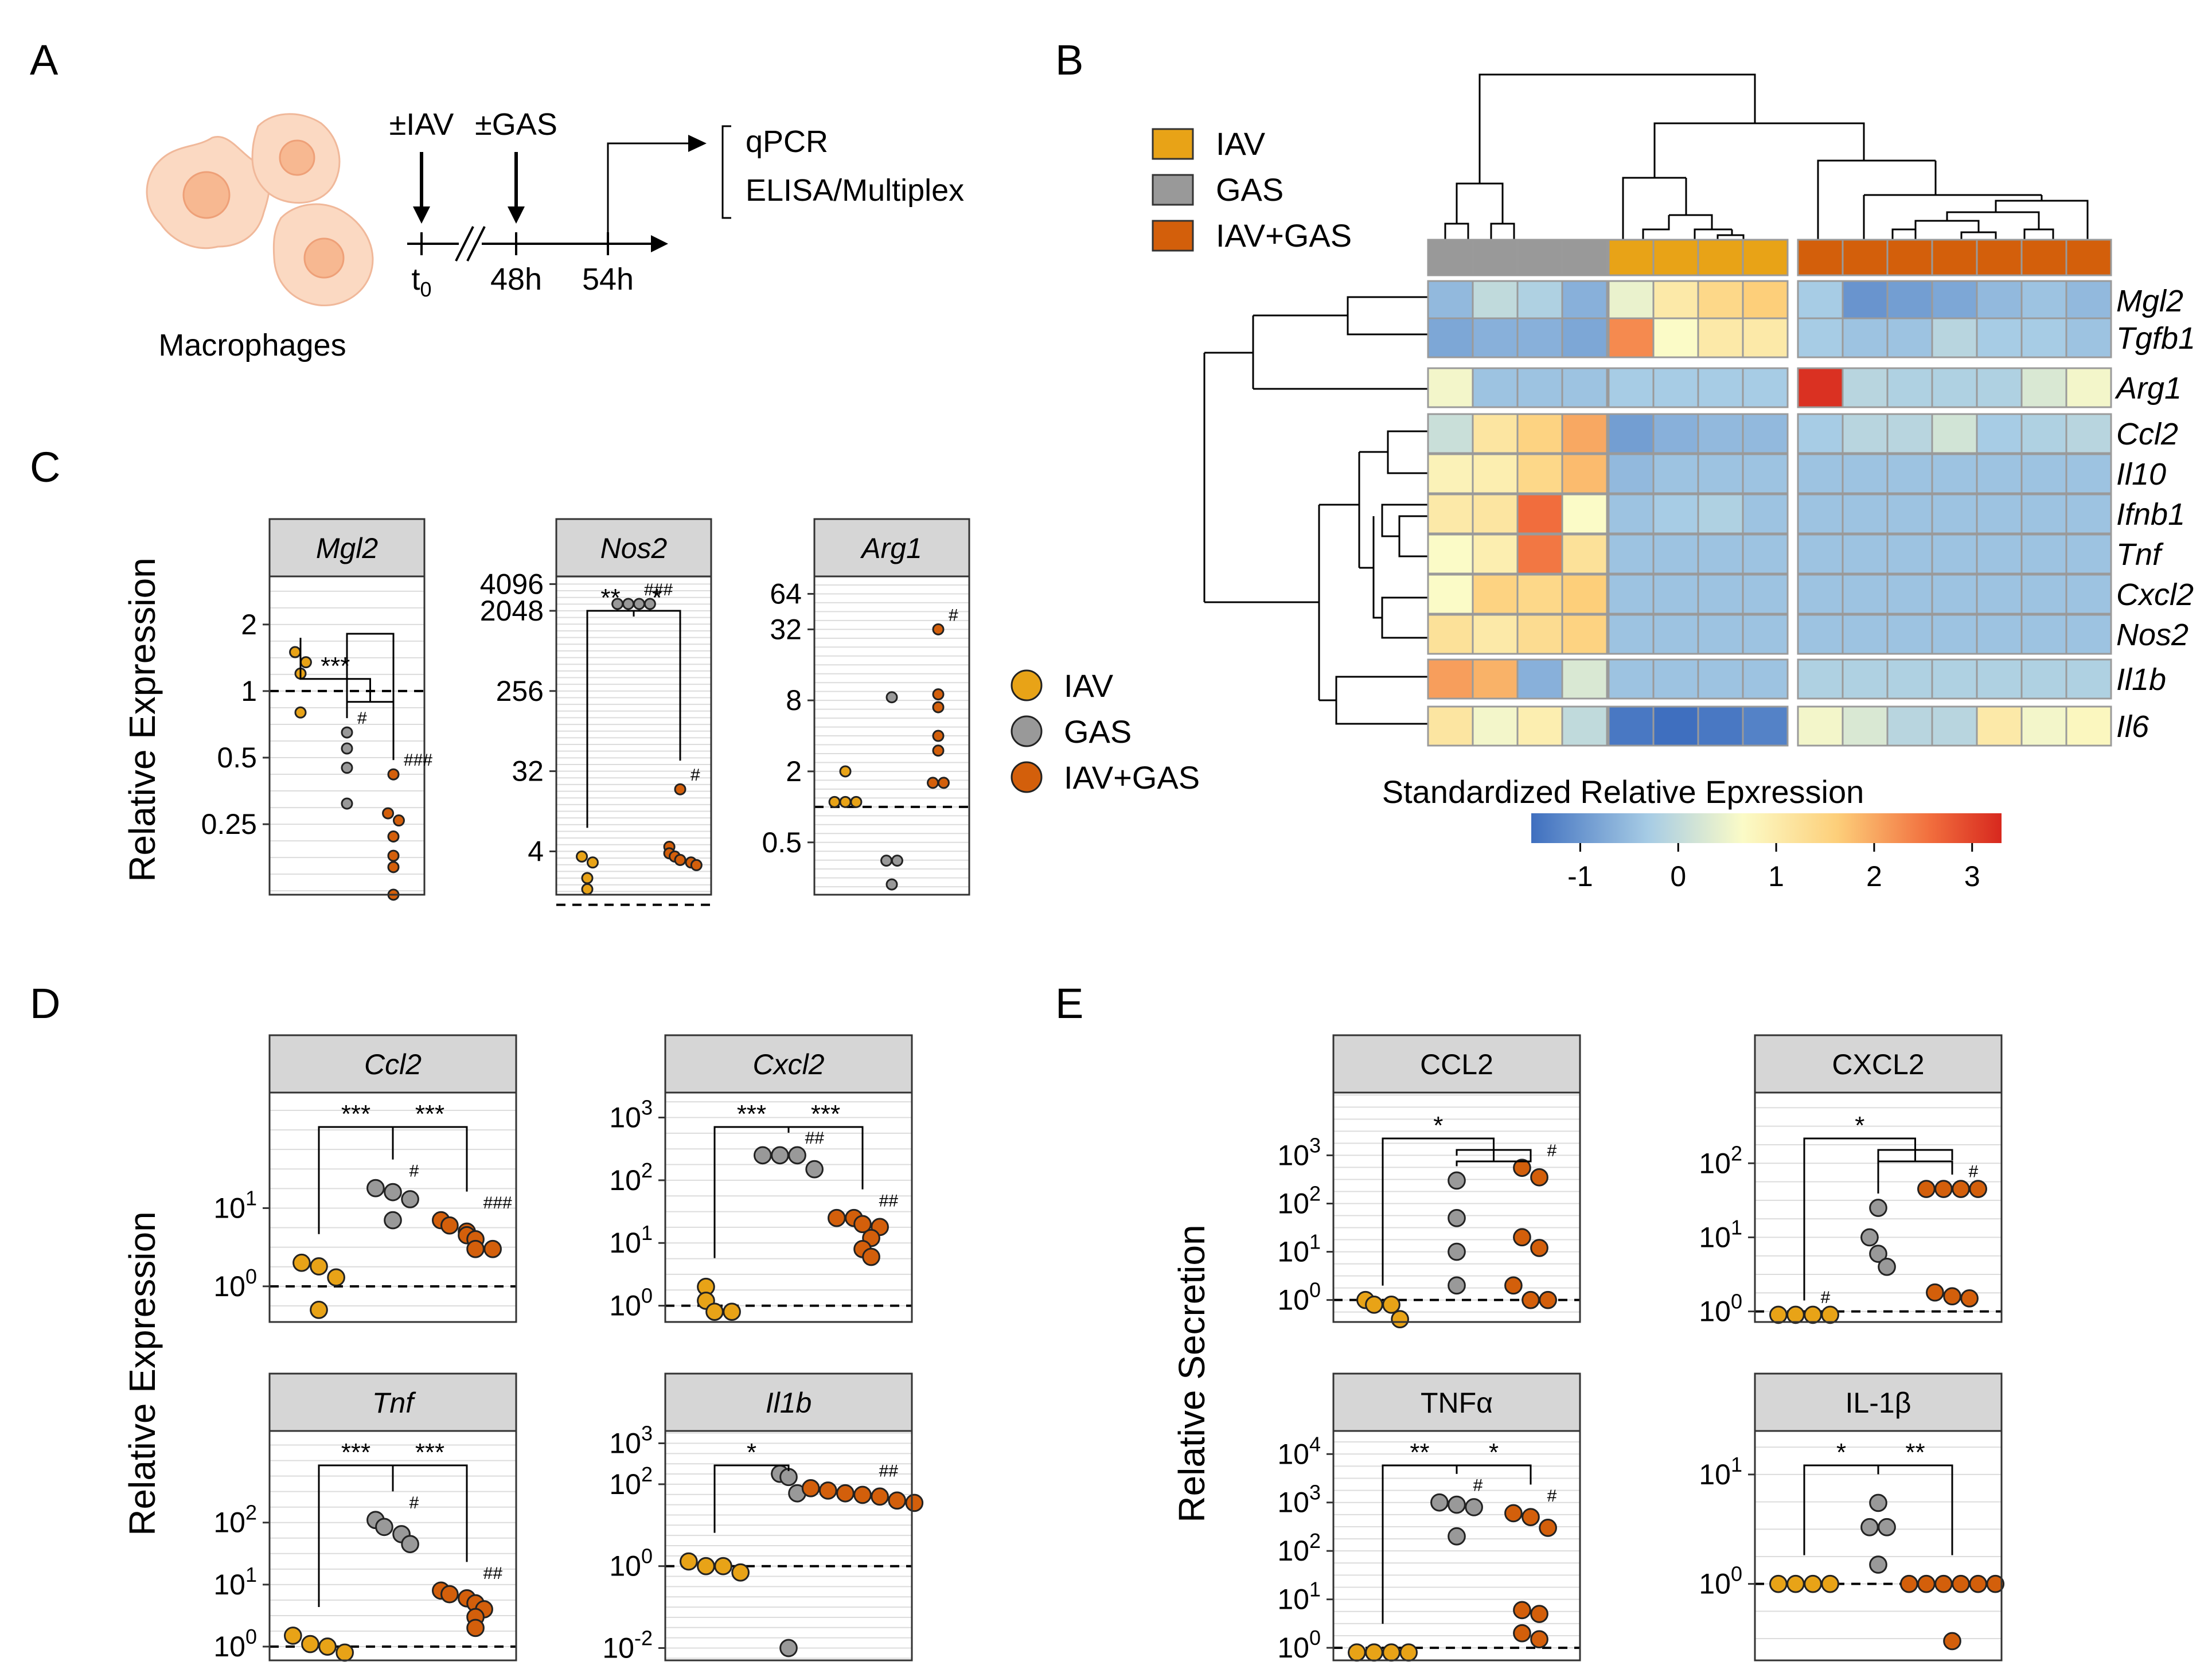 The width and height of the screenshot is (2212, 1677). What do you see at coordinates (1841, 1452) in the screenshot?
I see `significance-label: *` at bounding box center [1841, 1452].